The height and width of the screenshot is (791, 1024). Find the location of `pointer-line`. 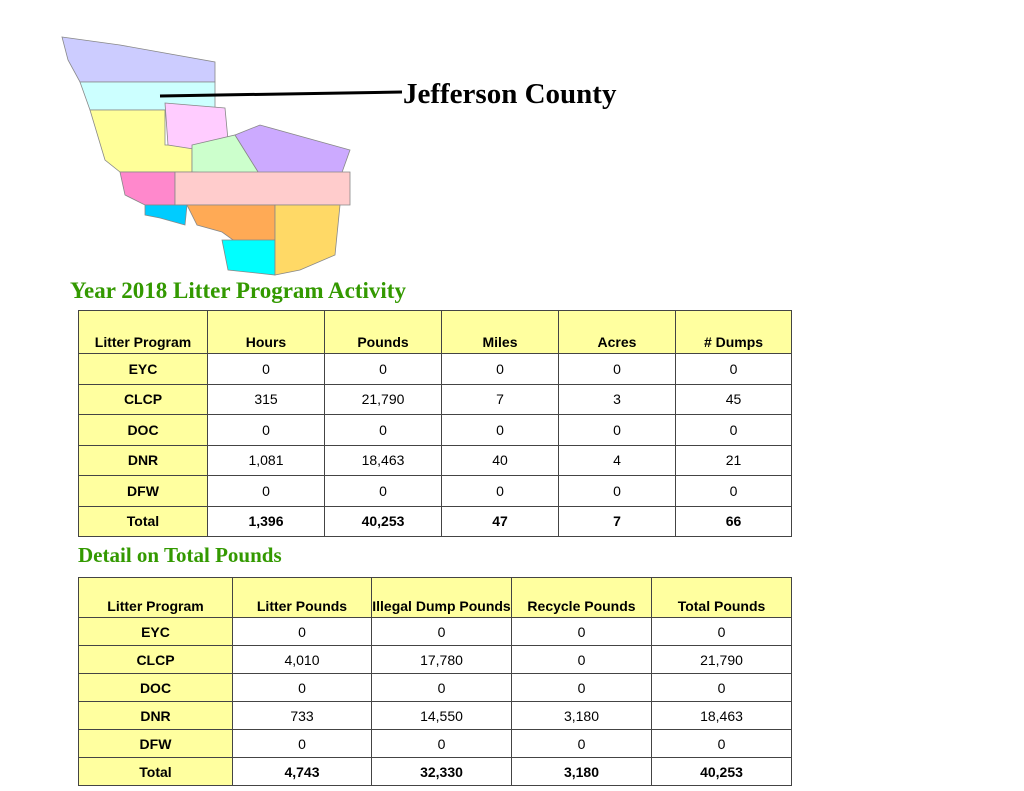

pointer-line is located at coordinates (281, 94).